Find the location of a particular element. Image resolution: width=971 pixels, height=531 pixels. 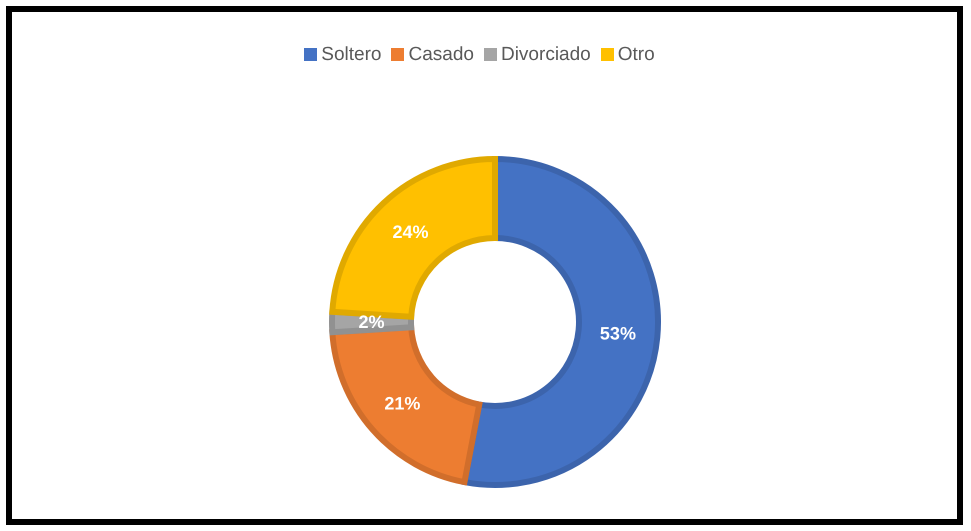

data-label: 24% is located at coordinates (410, 232).